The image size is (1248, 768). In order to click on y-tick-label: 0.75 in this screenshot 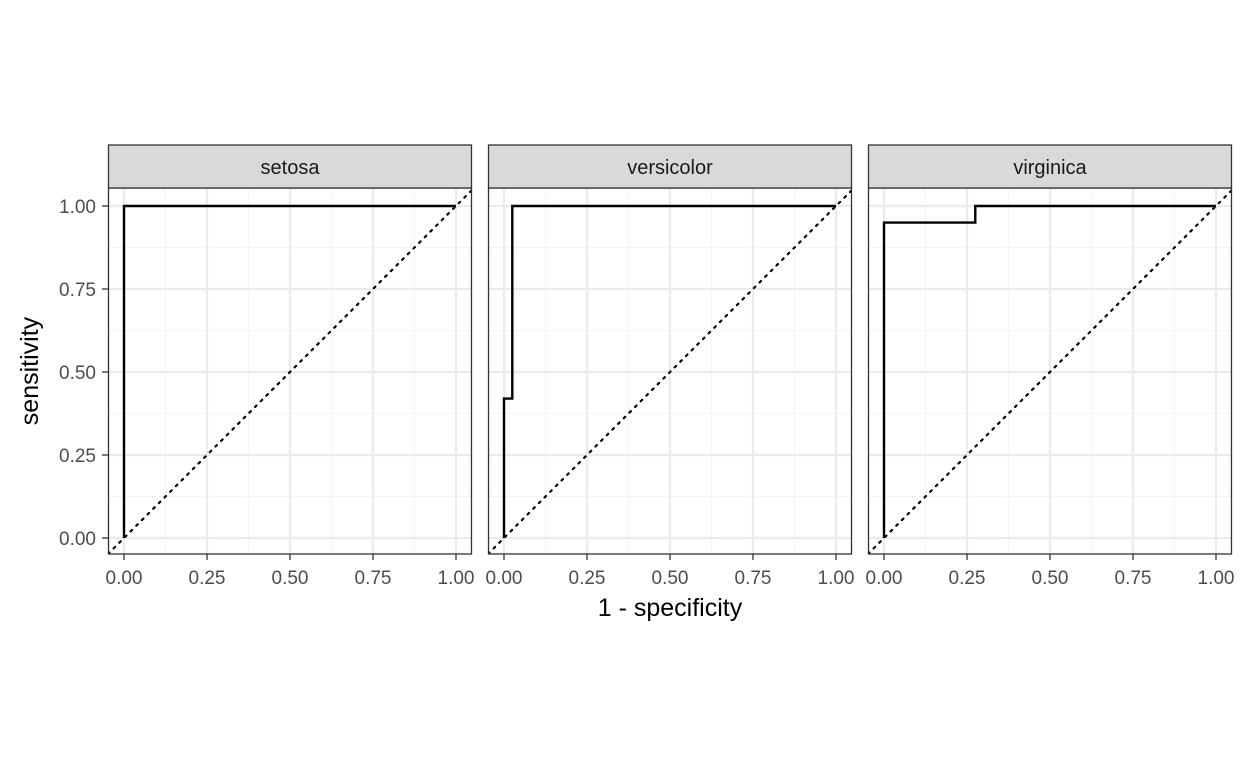, I will do `click(77, 290)`.